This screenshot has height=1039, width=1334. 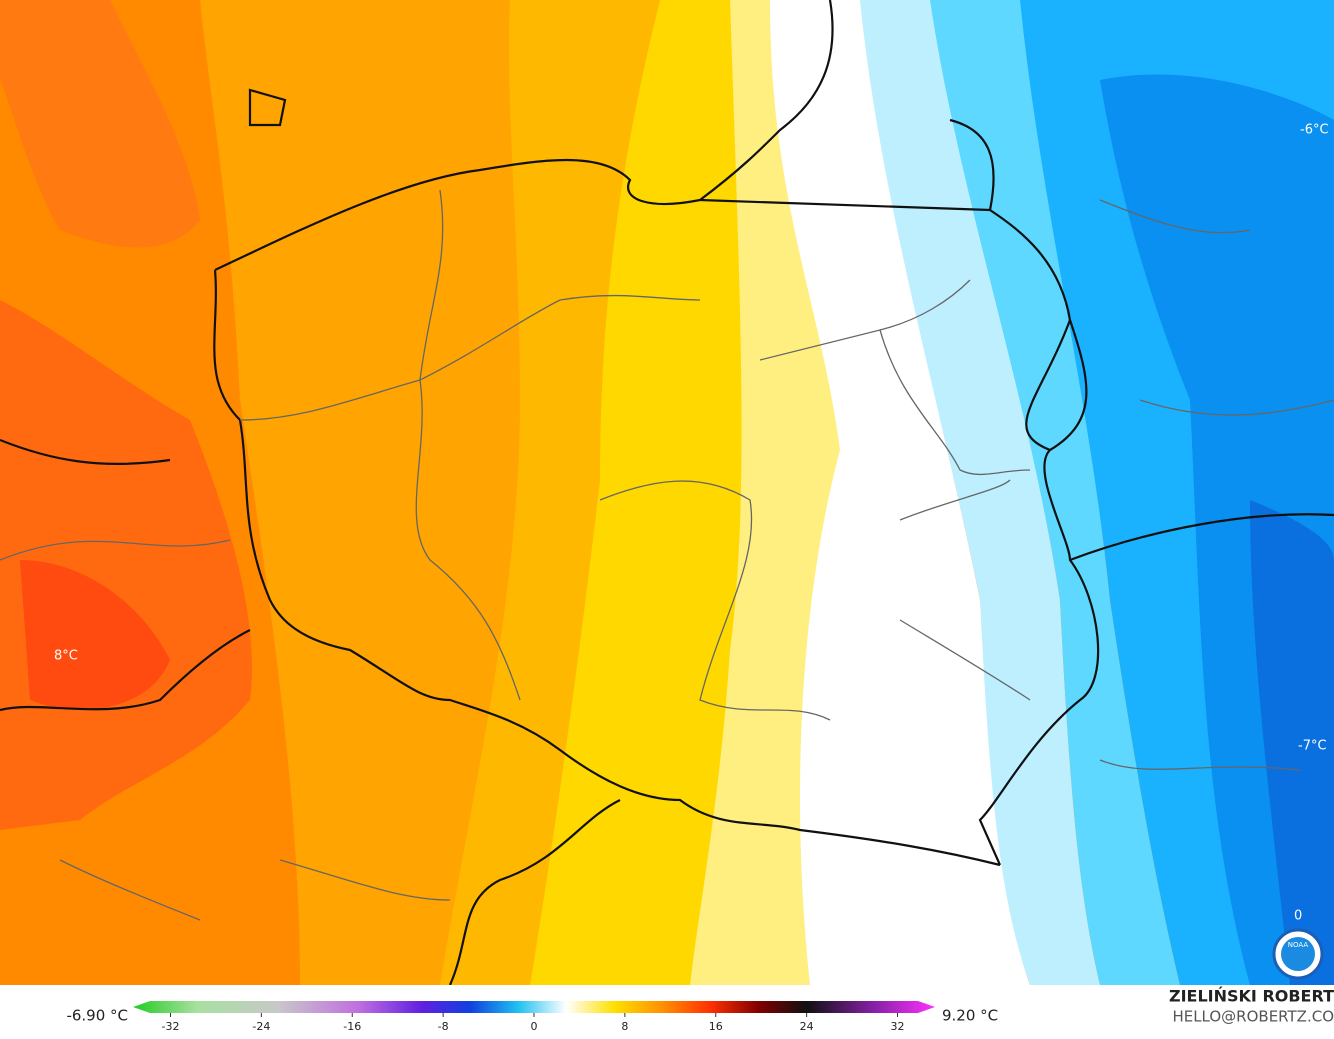 What do you see at coordinates (1253, 1017) in the screenshot?
I see `contact: HELLO@ROBERTZ.CO` at bounding box center [1253, 1017].